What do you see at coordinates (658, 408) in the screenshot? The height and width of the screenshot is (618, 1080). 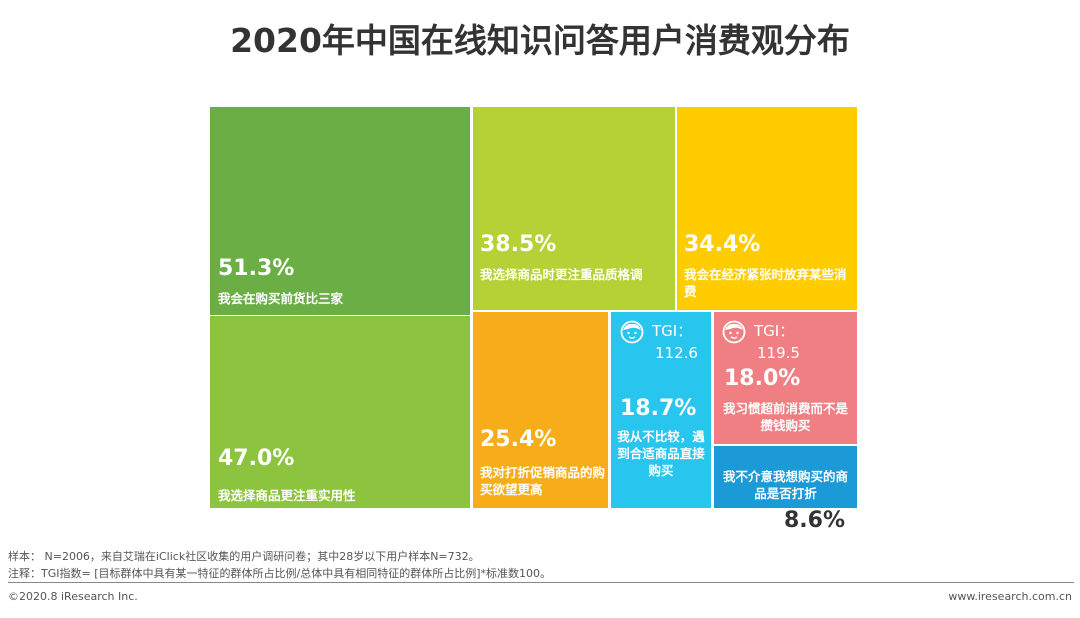 I see `value-label: 18.7%` at bounding box center [658, 408].